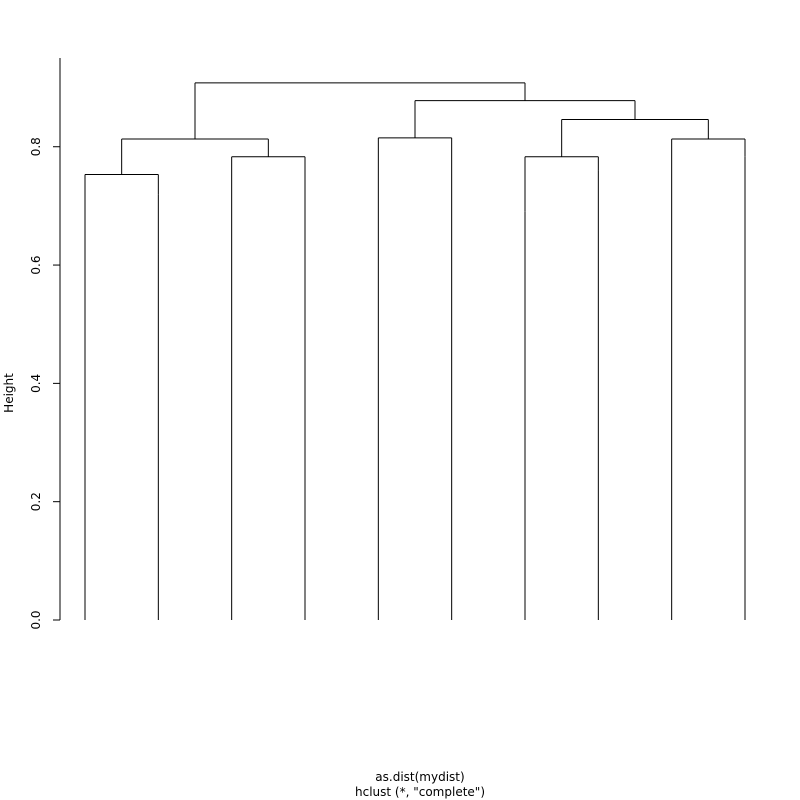 This screenshot has width=800, height=800. I want to click on y-tick-label: 0.2, so click(36, 501).